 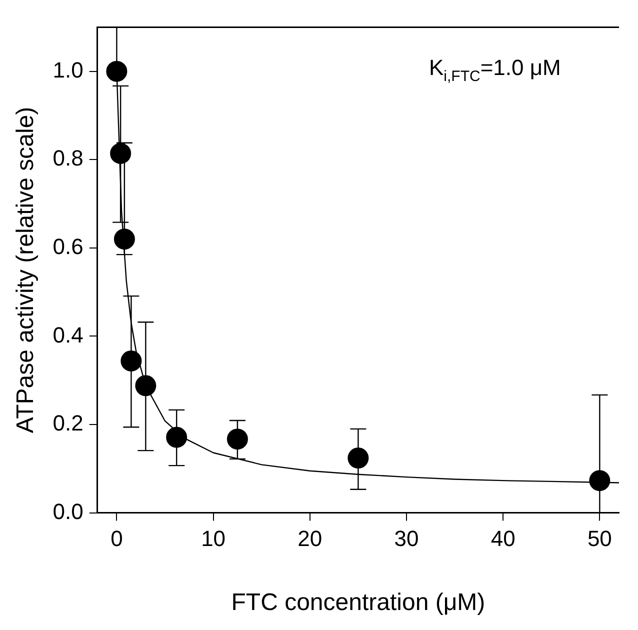 What do you see at coordinates (68, 69) in the screenshot?
I see `y-tick-label: 1.0` at bounding box center [68, 69].